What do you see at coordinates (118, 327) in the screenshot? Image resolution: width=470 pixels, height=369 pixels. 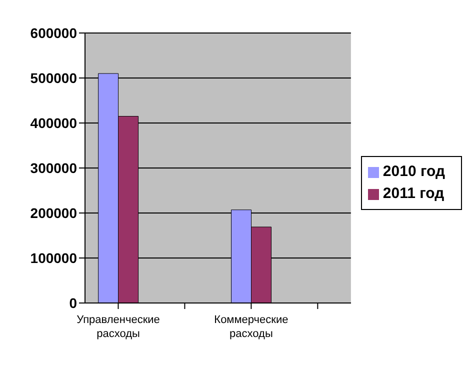 I see `x-tick-label: Управленческие расходы` at bounding box center [118, 327].